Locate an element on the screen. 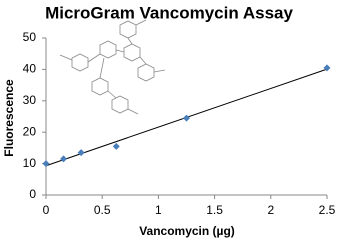 Image resolution: width=338 pixels, height=246 pixels. y-tick-label: 40 is located at coordinates (30, 69).